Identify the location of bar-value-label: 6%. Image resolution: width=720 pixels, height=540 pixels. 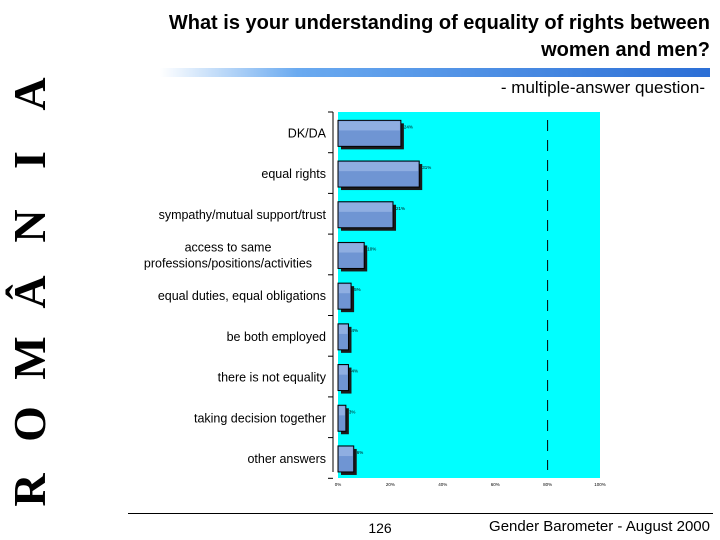
(360, 452).